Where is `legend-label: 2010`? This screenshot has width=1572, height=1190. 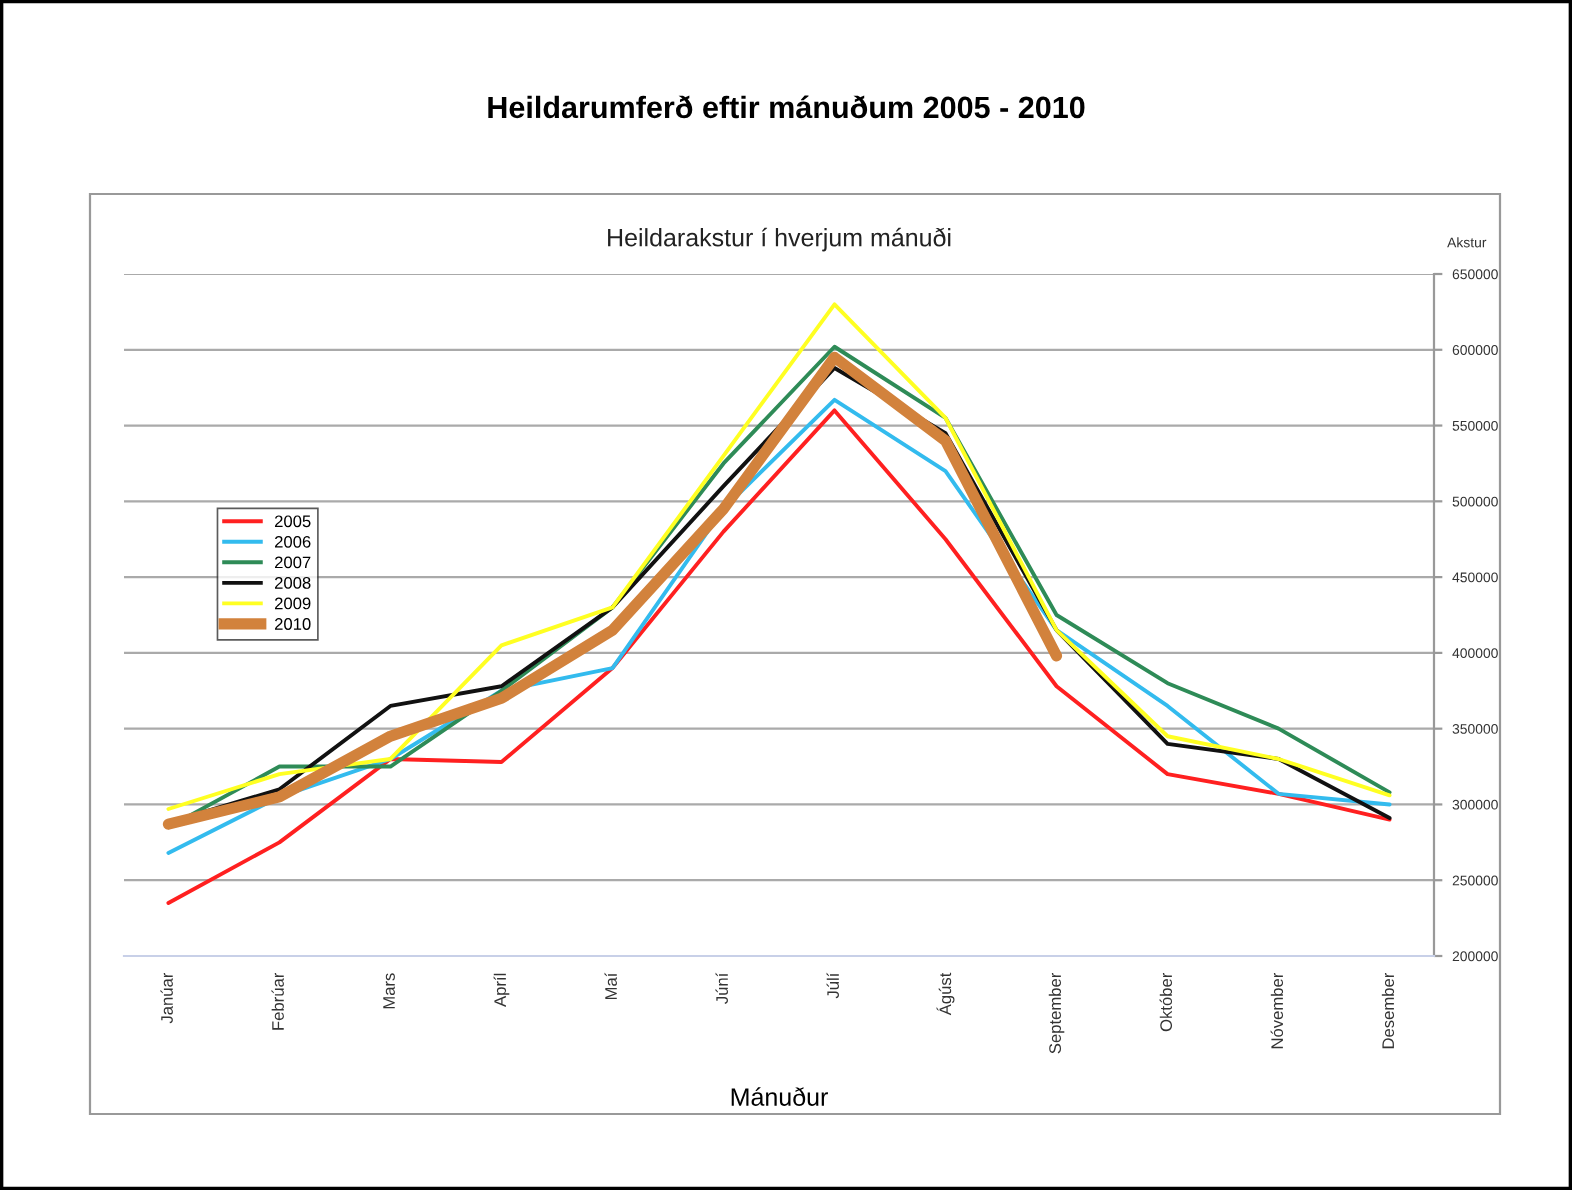 legend-label: 2010 is located at coordinates (292, 624).